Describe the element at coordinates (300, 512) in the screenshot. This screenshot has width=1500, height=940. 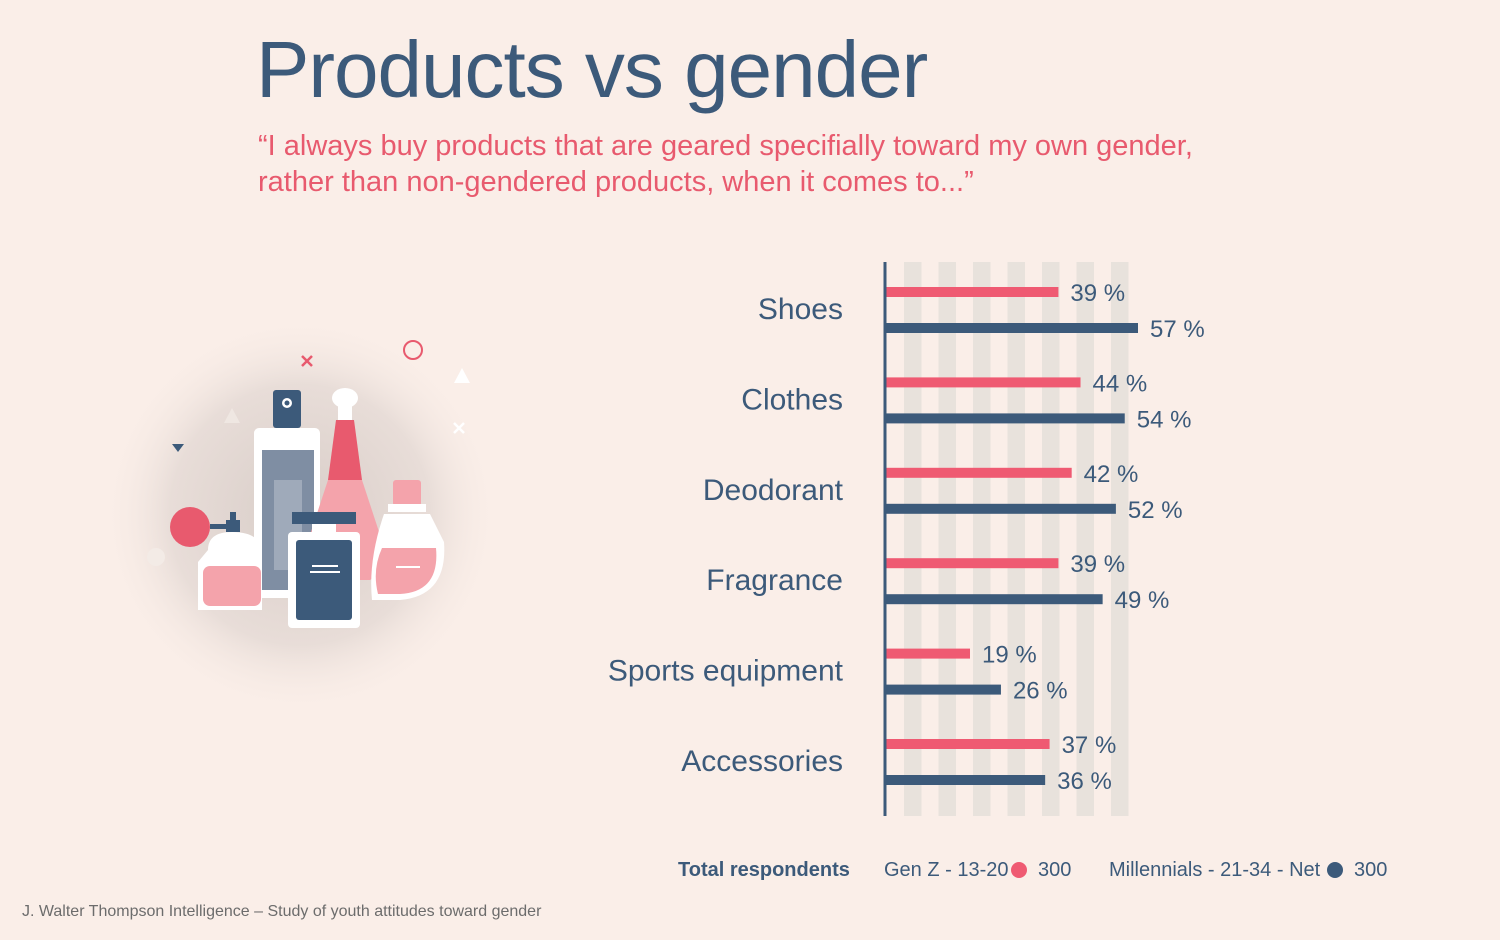
I see `perfume-bottles-icon` at that location.